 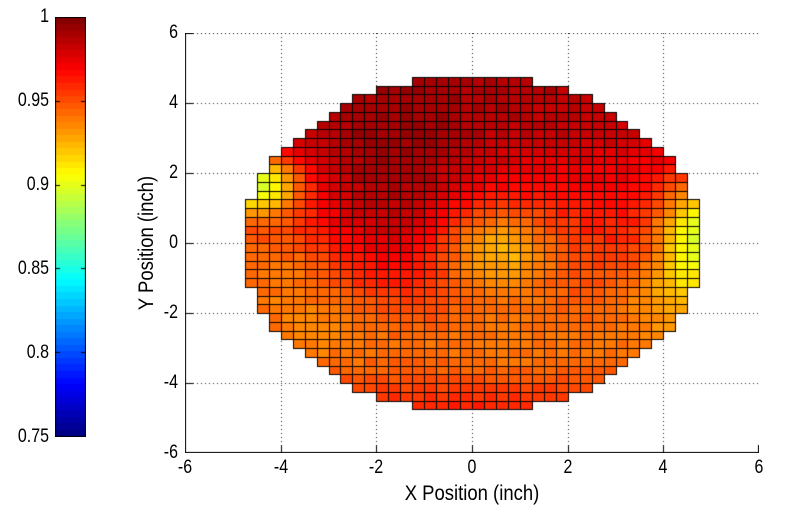 What do you see at coordinates (472, 493) in the screenshot?
I see `x-axis-label: X Position (inch)` at bounding box center [472, 493].